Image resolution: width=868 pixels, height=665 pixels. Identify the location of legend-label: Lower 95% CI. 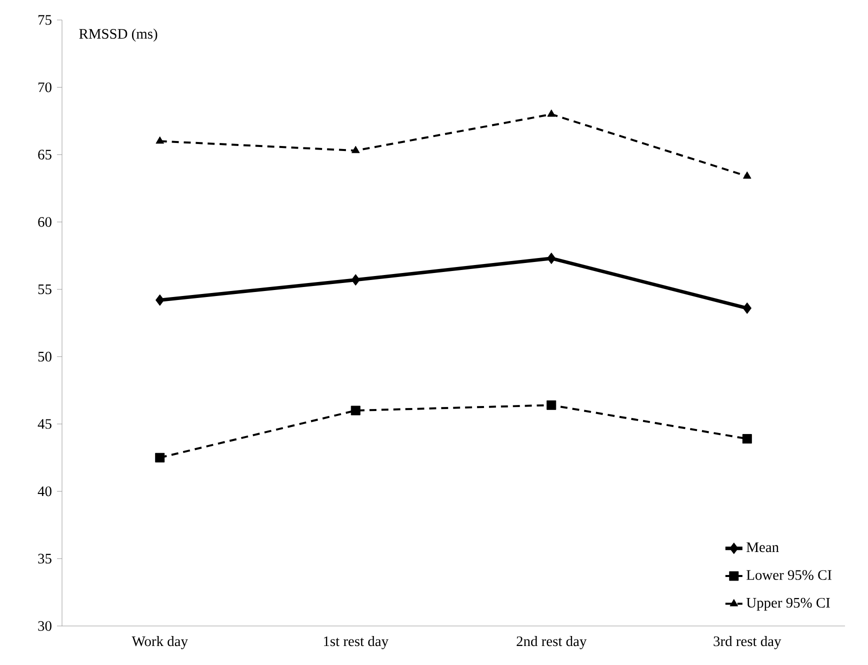
(789, 575).